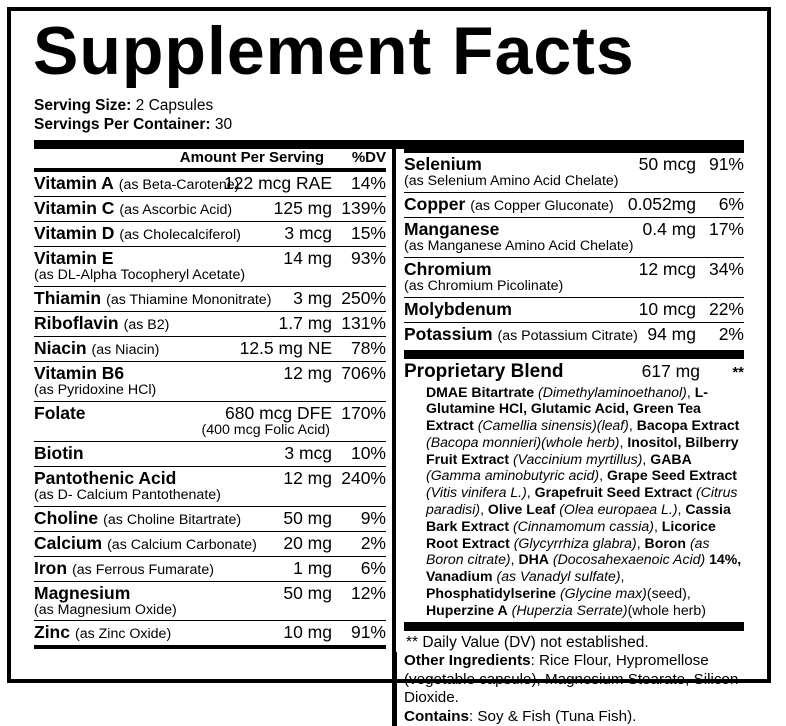  What do you see at coordinates (79, 372) in the screenshot?
I see `nutrient-name: Vitamin B6` at bounding box center [79, 372].